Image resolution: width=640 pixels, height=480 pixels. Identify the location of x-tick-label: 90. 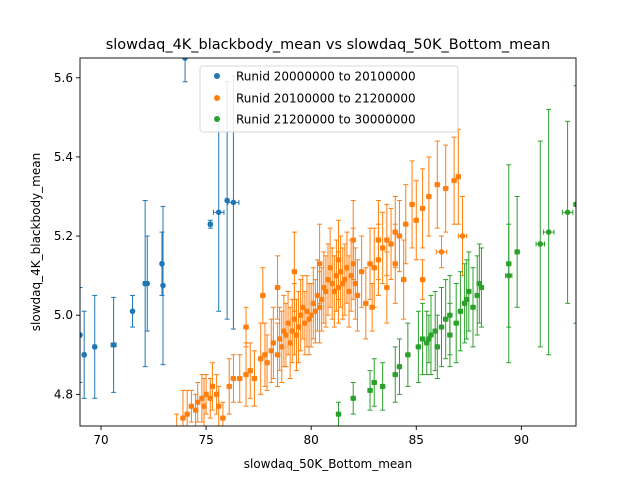
(521, 440).